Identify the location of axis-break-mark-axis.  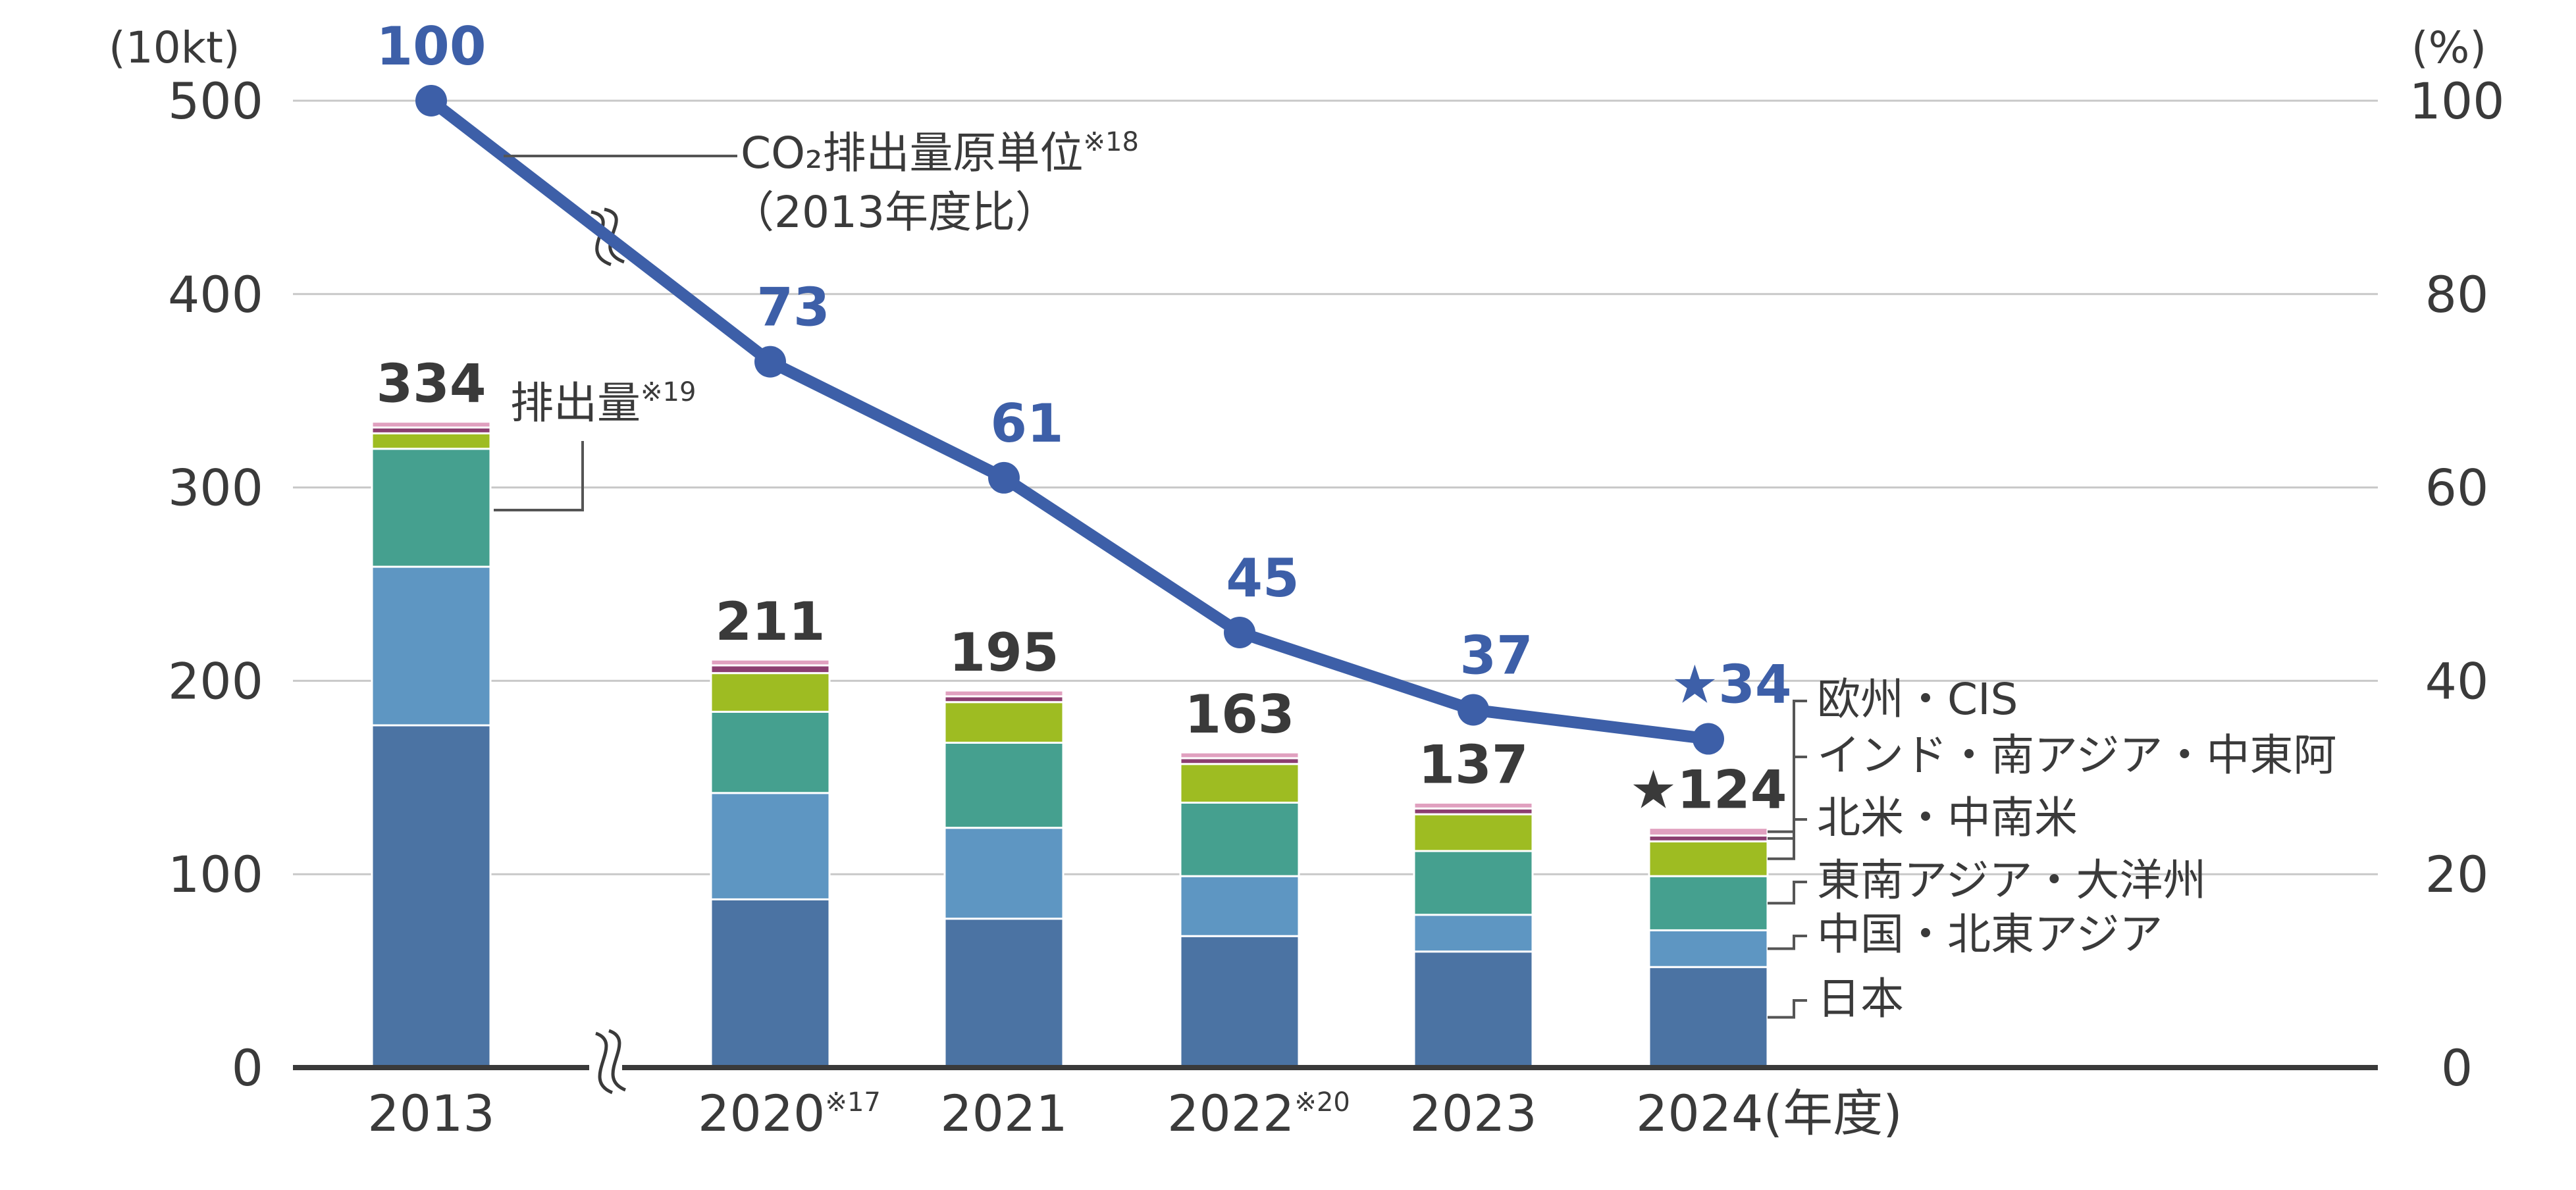
(608, 1062).